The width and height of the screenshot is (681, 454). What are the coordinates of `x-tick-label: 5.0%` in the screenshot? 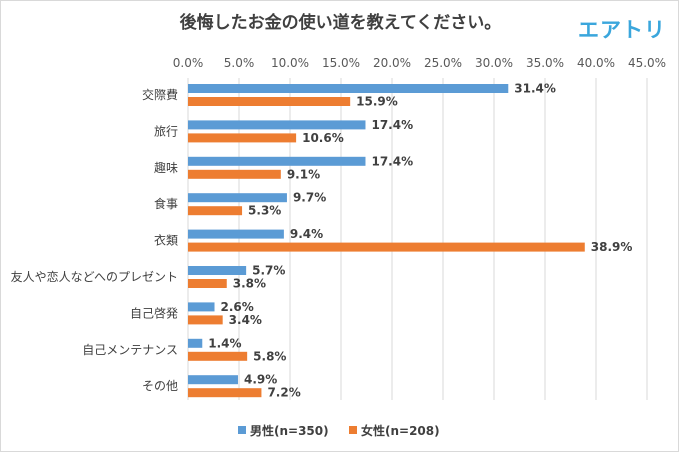 It's located at (239, 63).